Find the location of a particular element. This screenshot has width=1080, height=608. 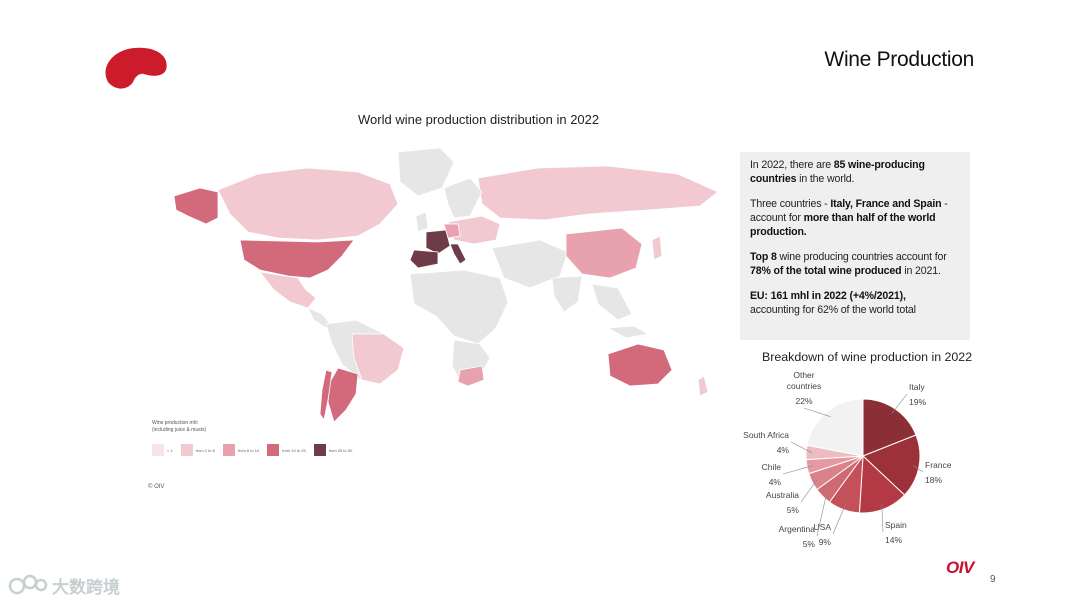

pie-label-south-africa: South Africa 4% is located at coordinates (766, 442).